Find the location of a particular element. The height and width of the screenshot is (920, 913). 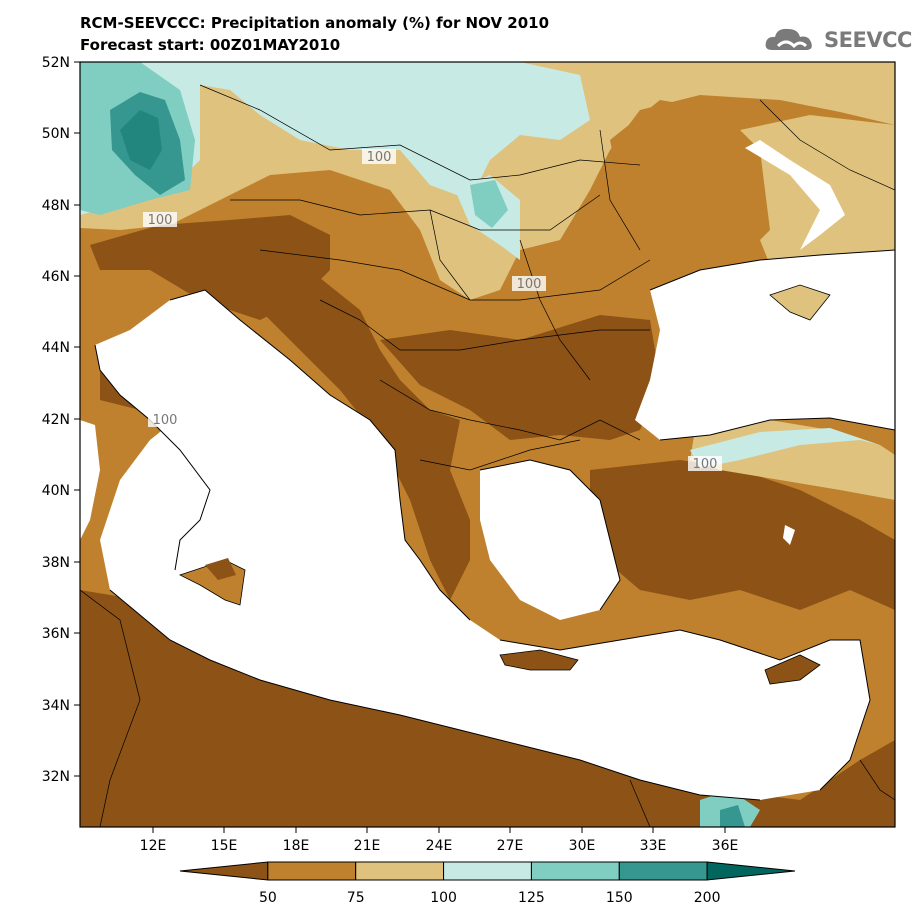

contour-label-2: 100 is located at coordinates (160, 220).